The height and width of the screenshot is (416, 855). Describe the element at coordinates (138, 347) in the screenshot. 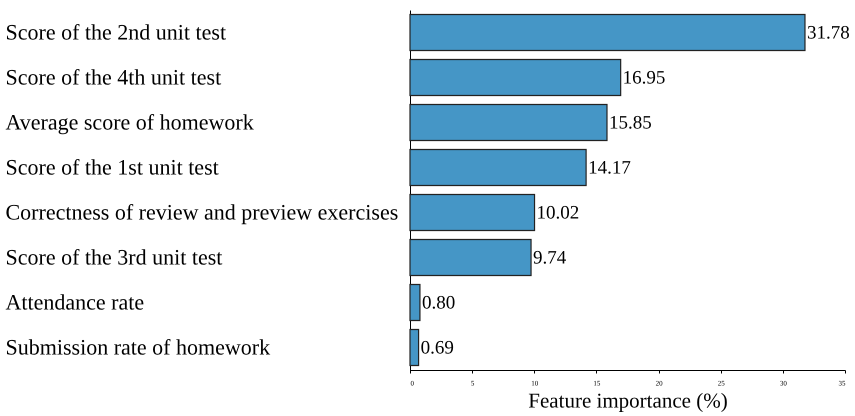

I see `y-tick-label: Submission rate of homework` at that location.